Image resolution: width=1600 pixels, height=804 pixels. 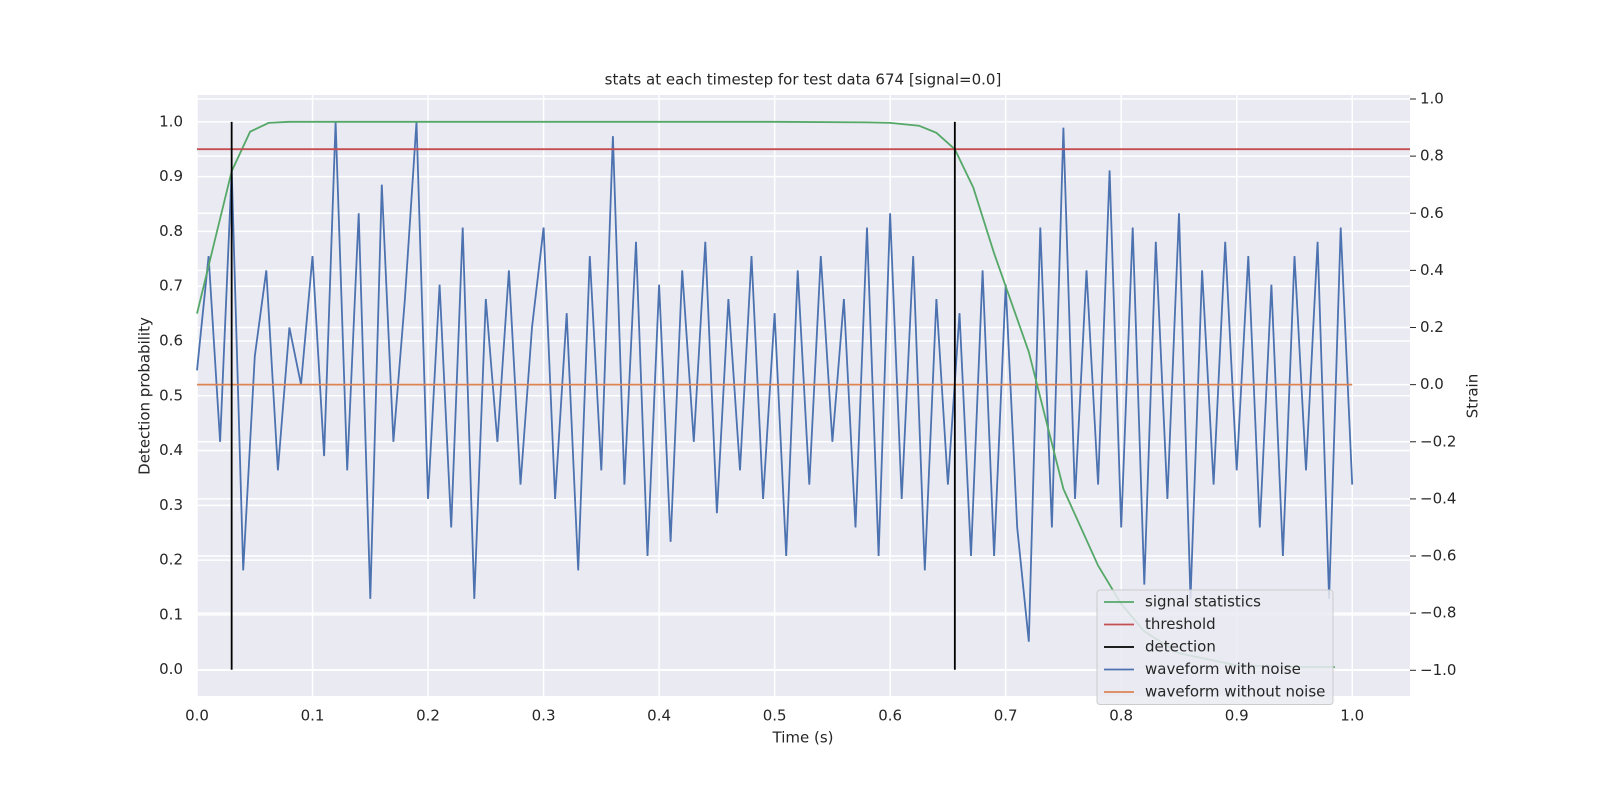 What do you see at coordinates (1235, 692) in the screenshot?
I see `legend-label: waveform without noise` at bounding box center [1235, 692].